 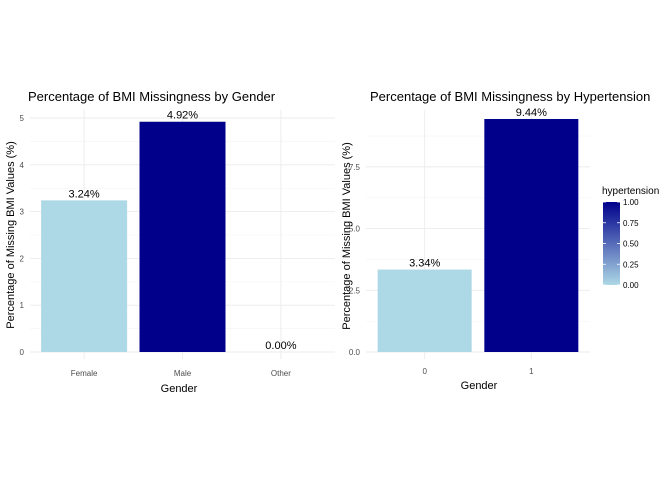 I want to click on y-tick-label: 4, so click(x=22, y=165).